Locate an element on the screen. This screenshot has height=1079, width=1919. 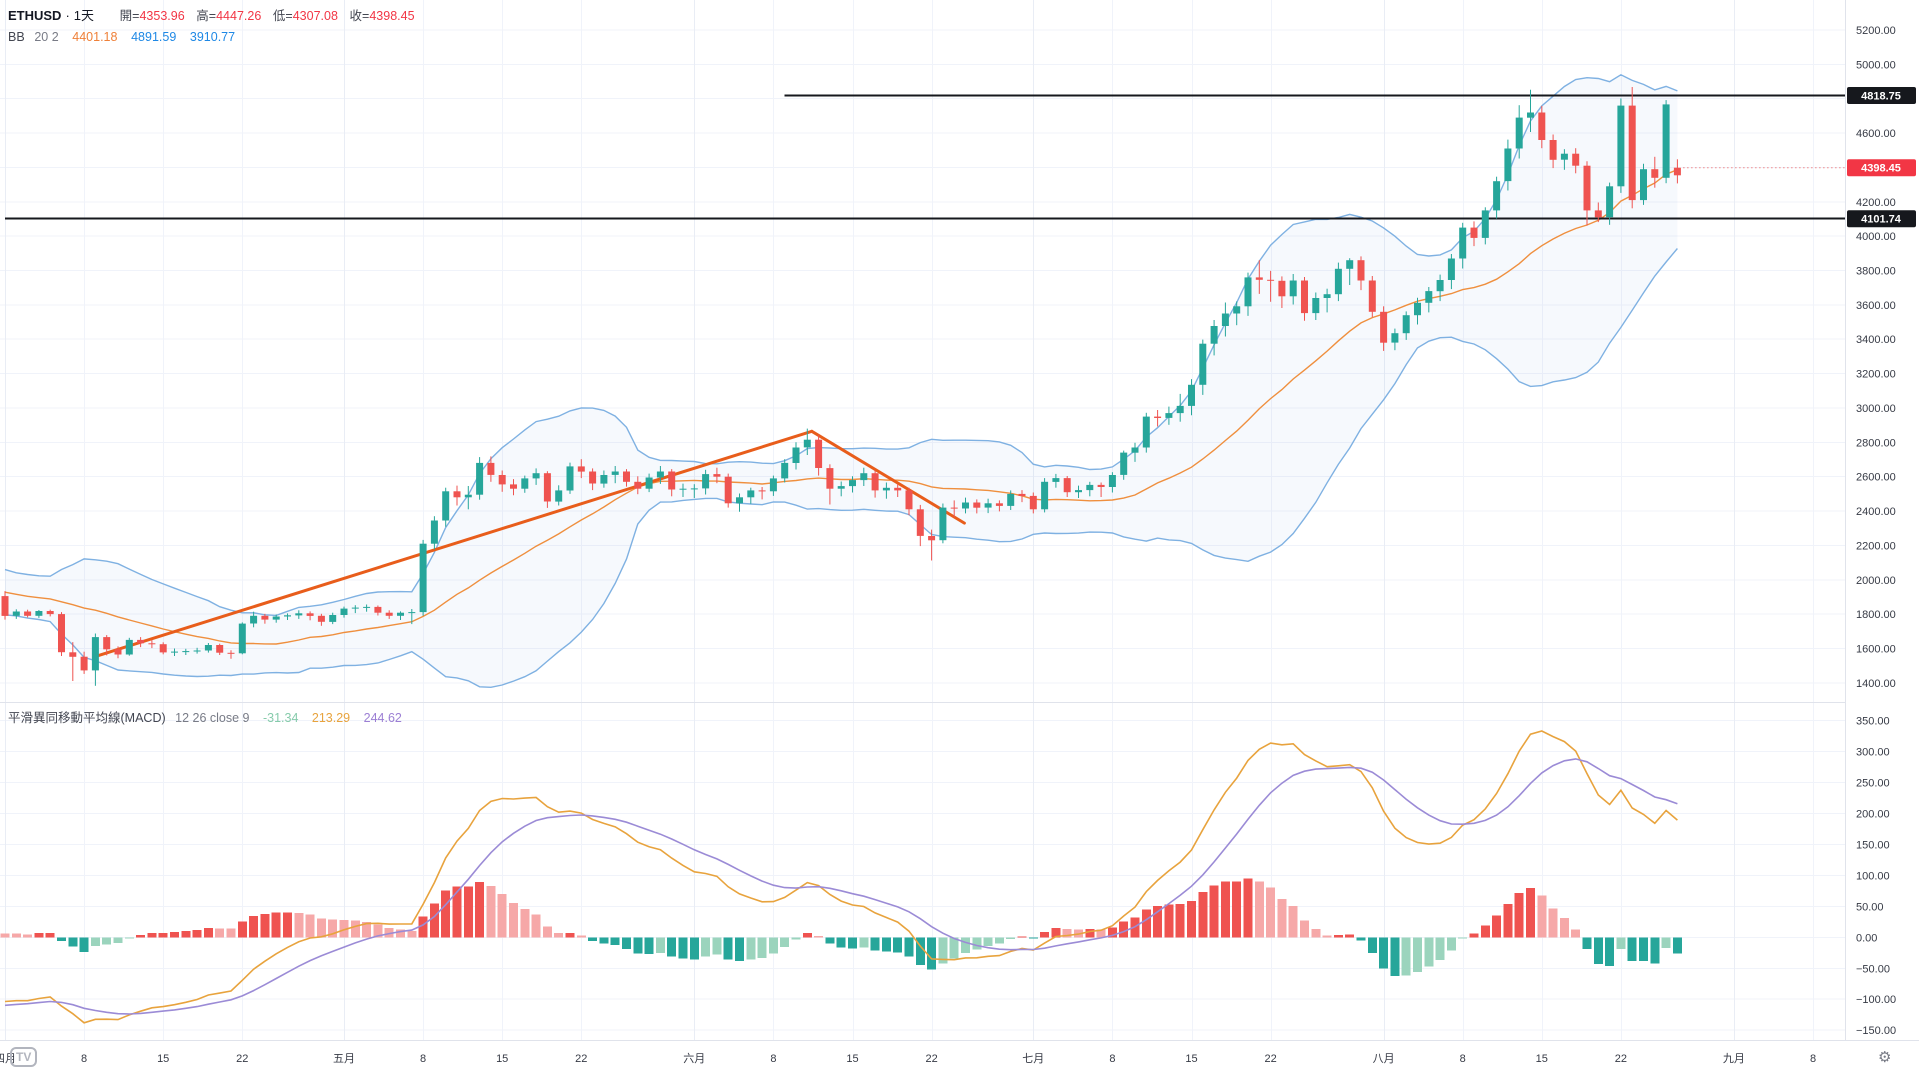
bb-lower-value: 3910.77 is located at coordinates (212, 37).